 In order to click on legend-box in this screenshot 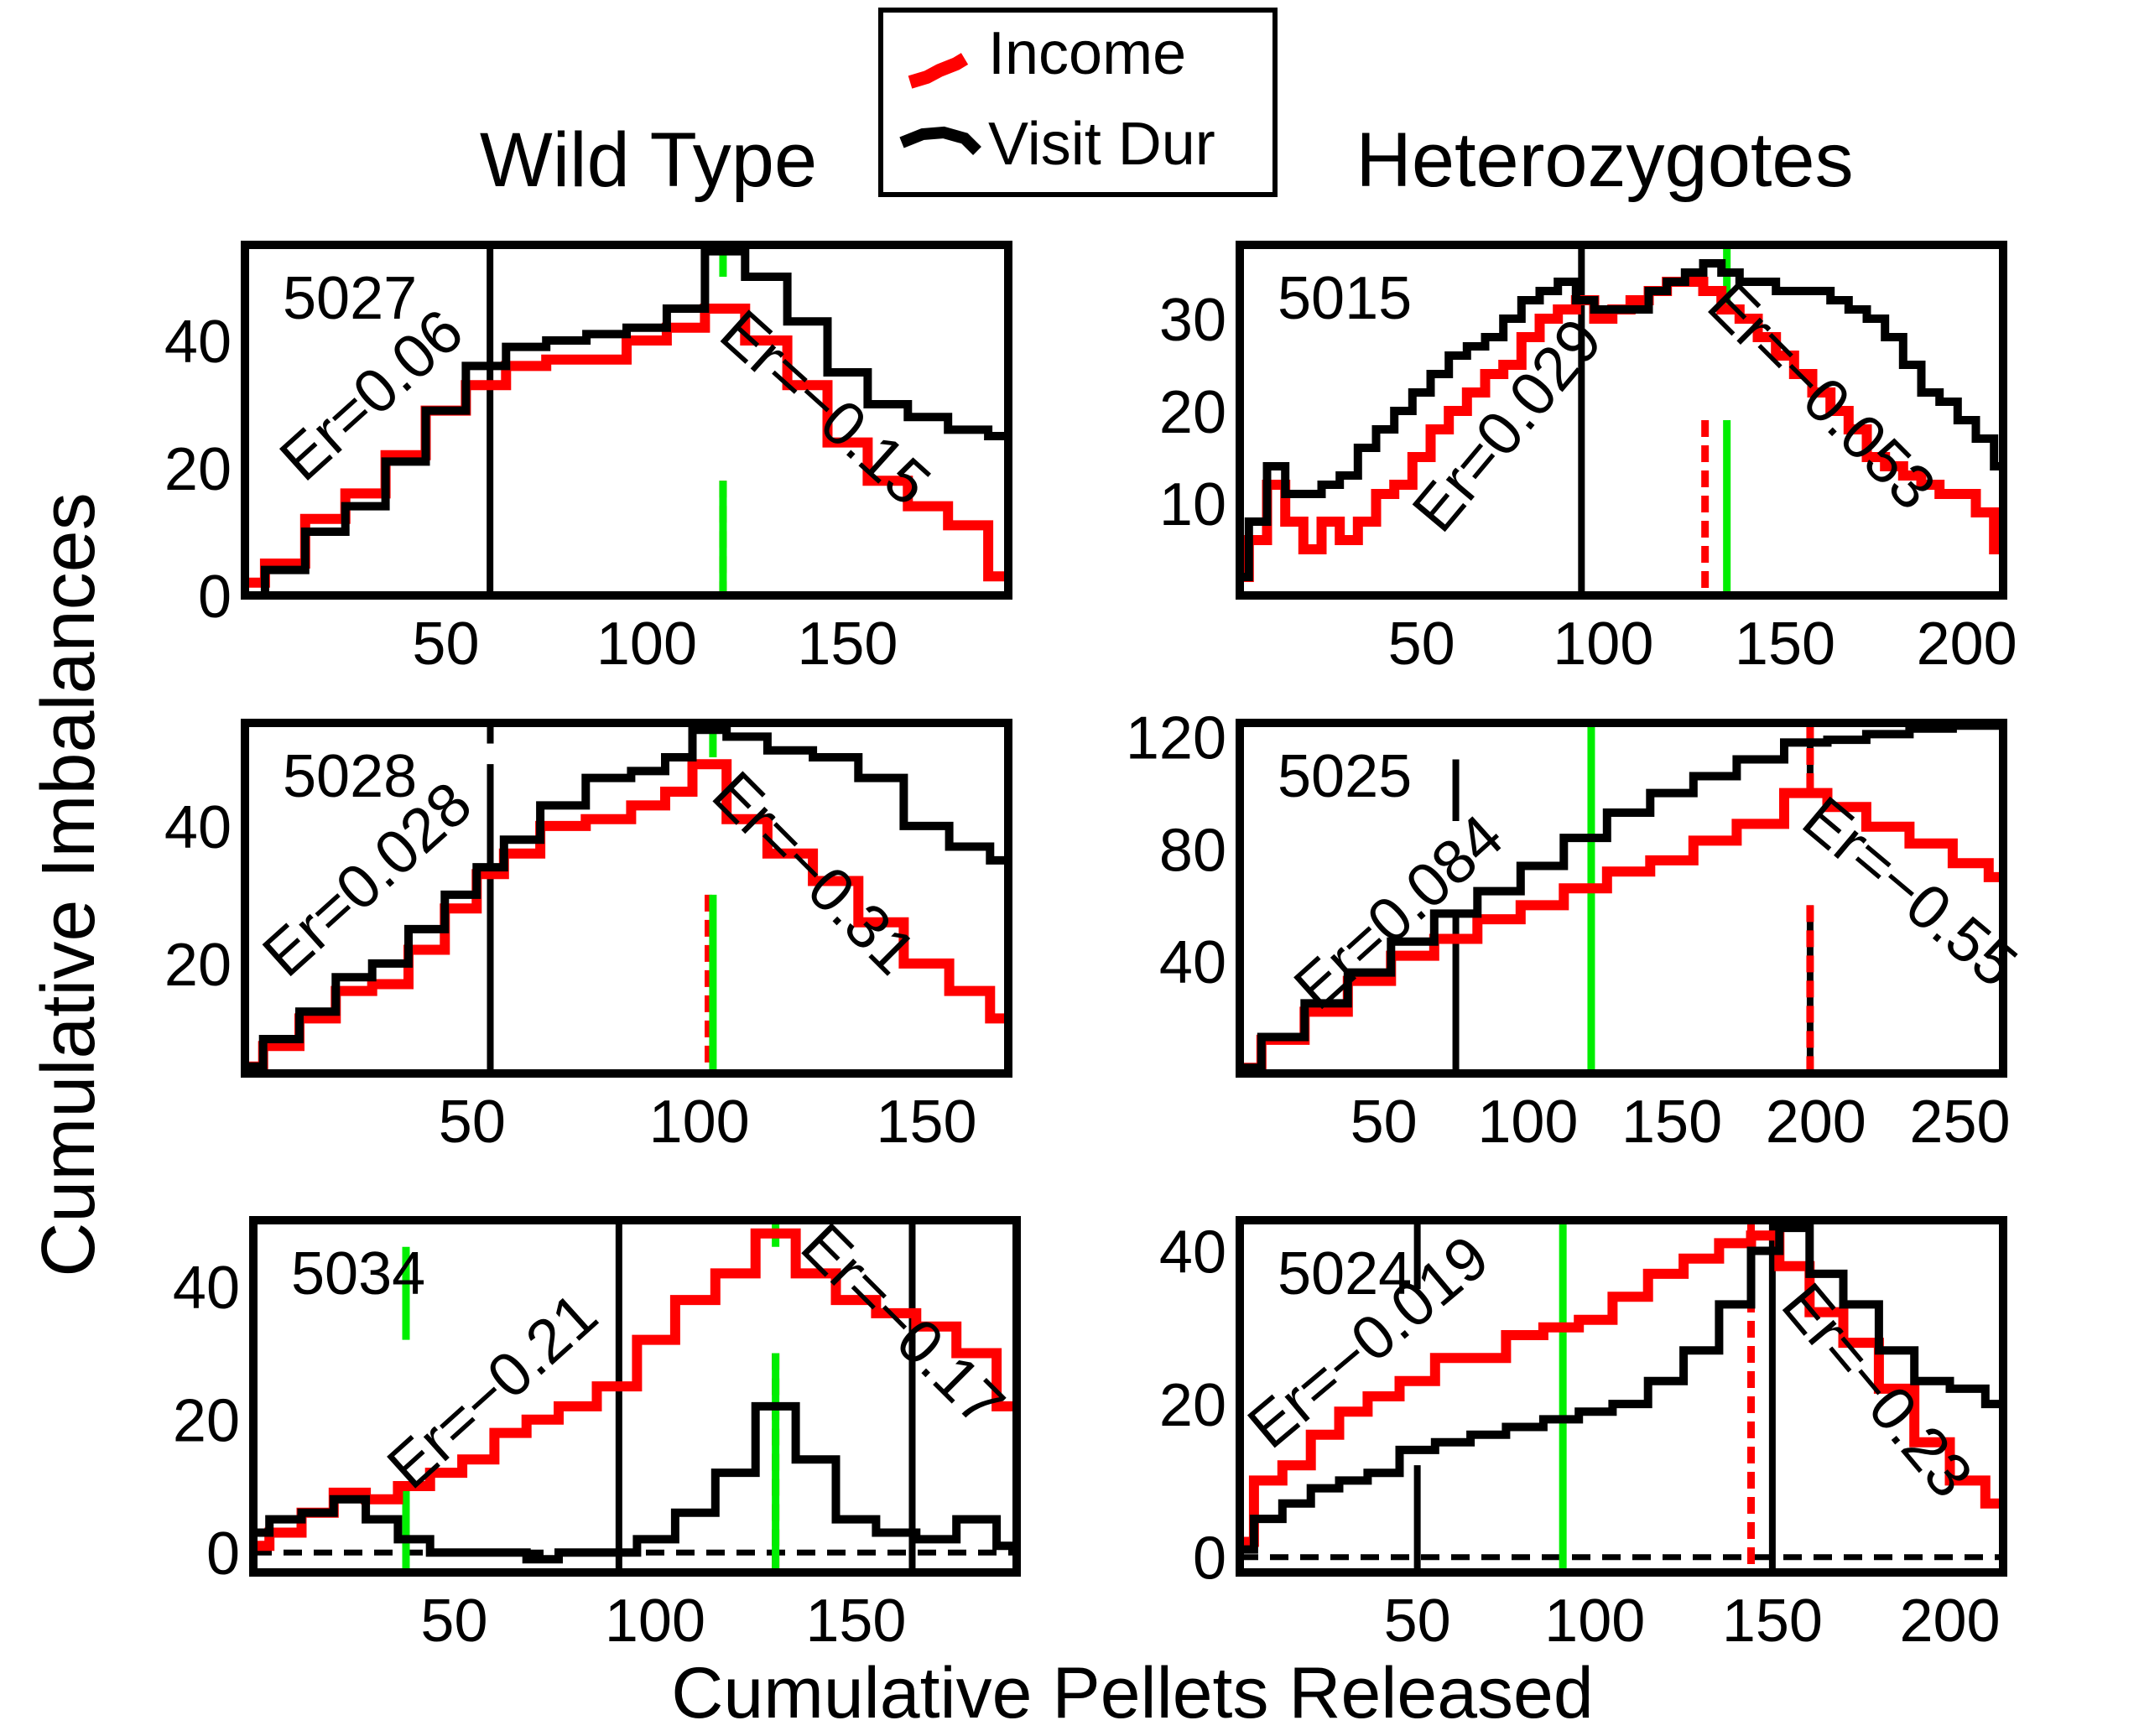, I will do `click(1078, 102)`.